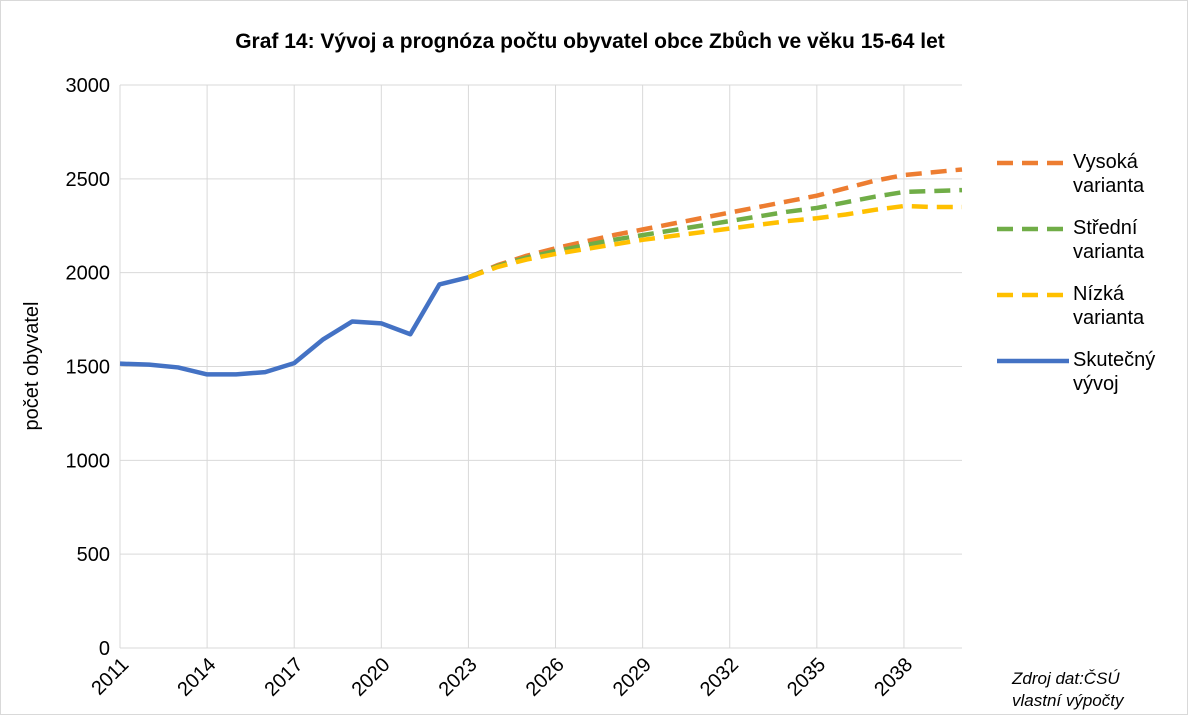 This screenshot has width=1188, height=715. Describe the element at coordinates (196, 677) in the screenshot. I see `x-tick-label: 2014` at that location.